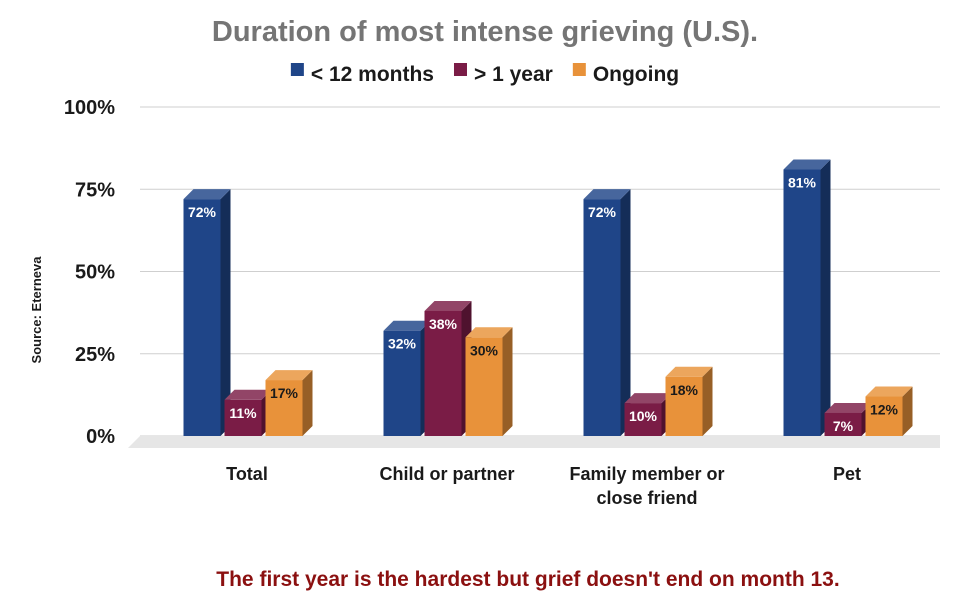 The image size is (970, 607). I want to click on legend-item: Ongoing, so click(625, 74).